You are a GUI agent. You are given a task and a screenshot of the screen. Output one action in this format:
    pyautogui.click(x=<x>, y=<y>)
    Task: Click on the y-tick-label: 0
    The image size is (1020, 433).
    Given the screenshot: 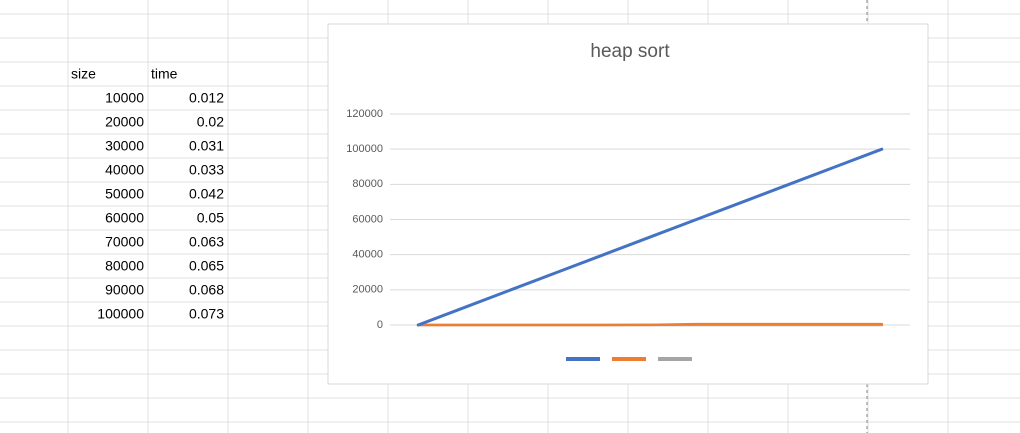 What is the action you would take?
    pyautogui.click(x=380, y=325)
    